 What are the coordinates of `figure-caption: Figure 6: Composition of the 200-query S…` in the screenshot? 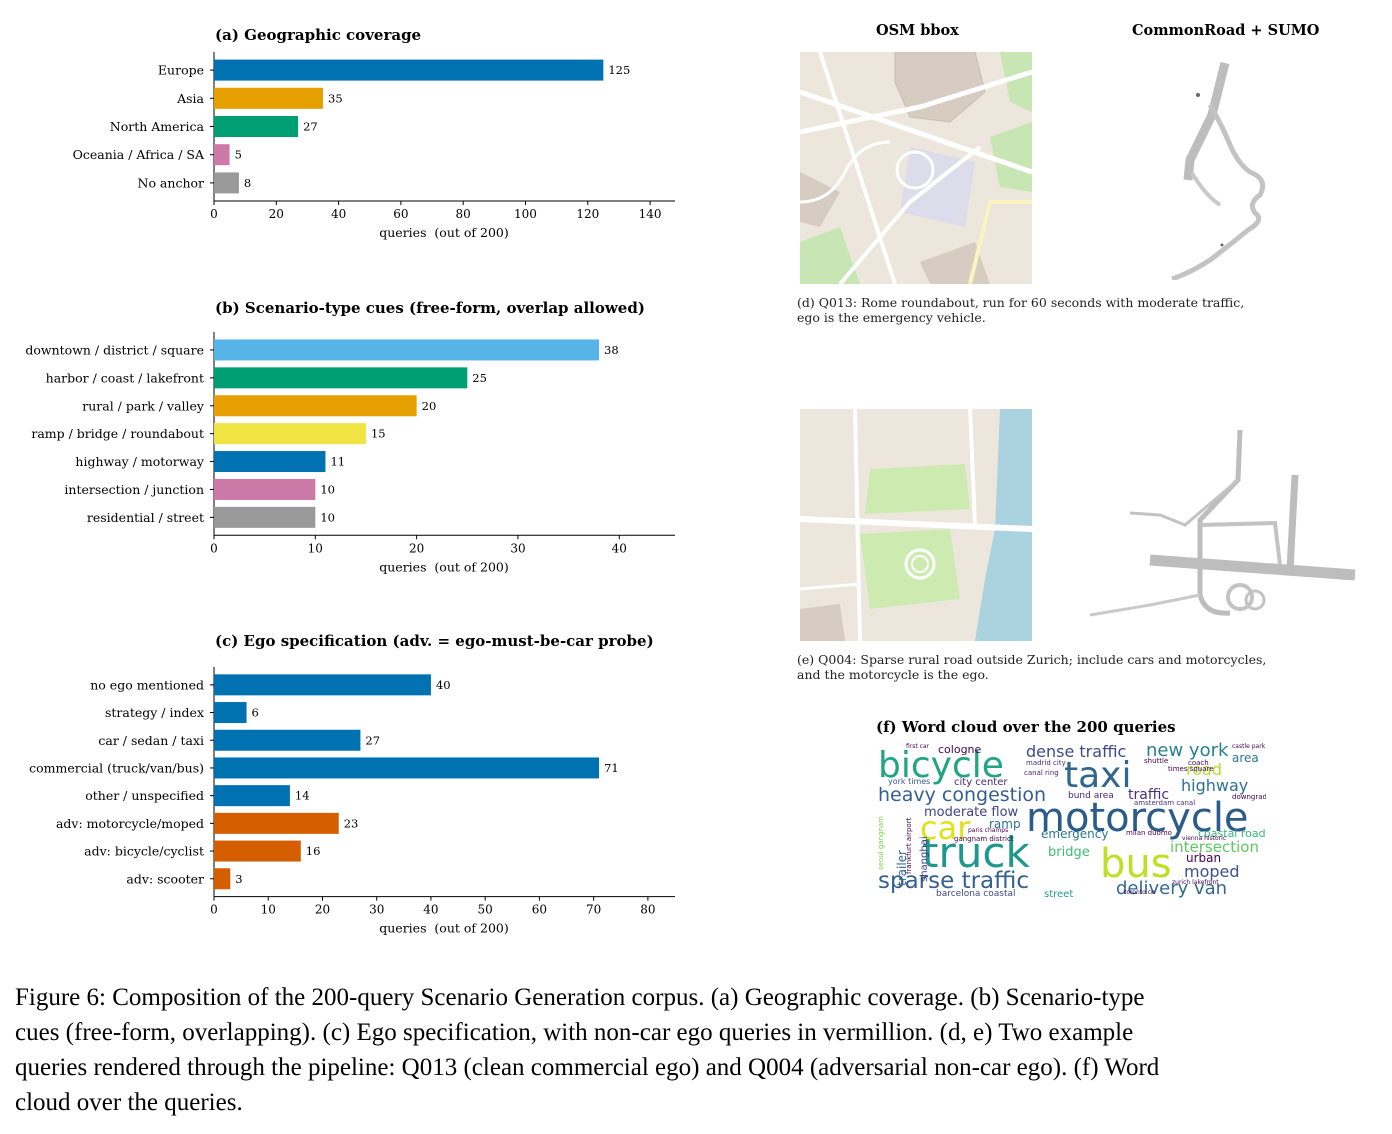 It's located at (700, 1050).